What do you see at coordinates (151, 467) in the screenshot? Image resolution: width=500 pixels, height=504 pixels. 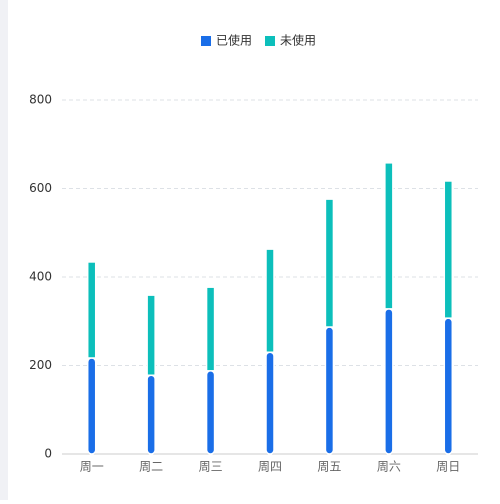 I see `x-tick-label: 周二` at bounding box center [151, 467].